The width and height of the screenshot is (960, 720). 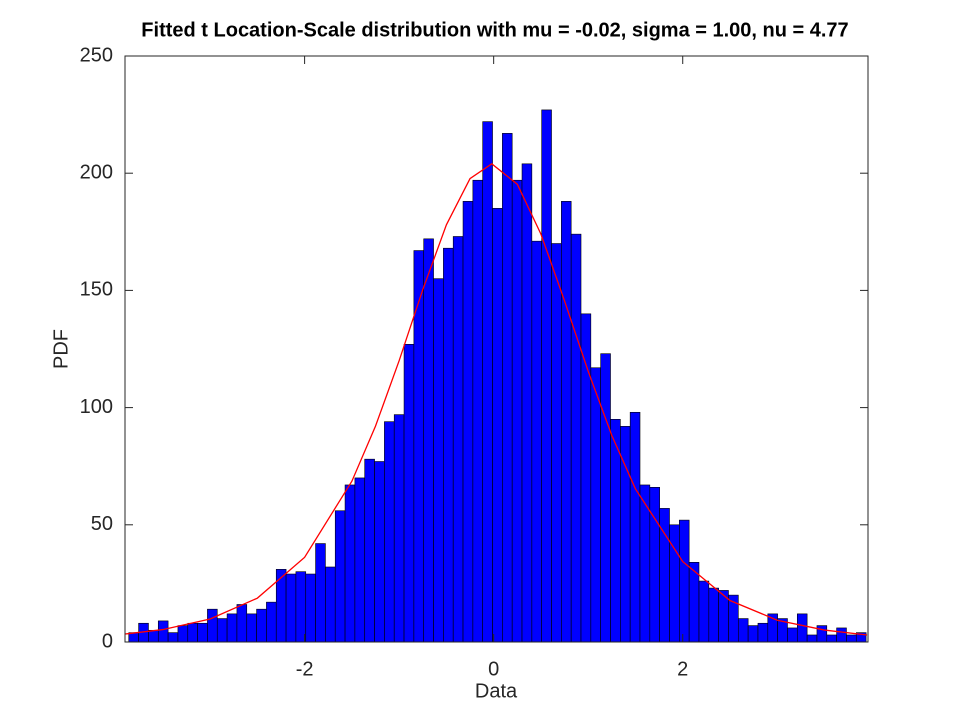 I want to click on y-tick-label: 150, so click(x=96, y=290).